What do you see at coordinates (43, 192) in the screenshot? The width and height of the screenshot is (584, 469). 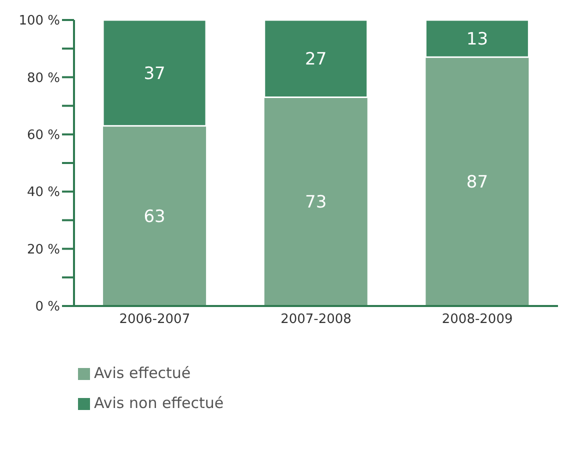 I see `y-tick-label: 40 %` at bounding box center [43, 192].